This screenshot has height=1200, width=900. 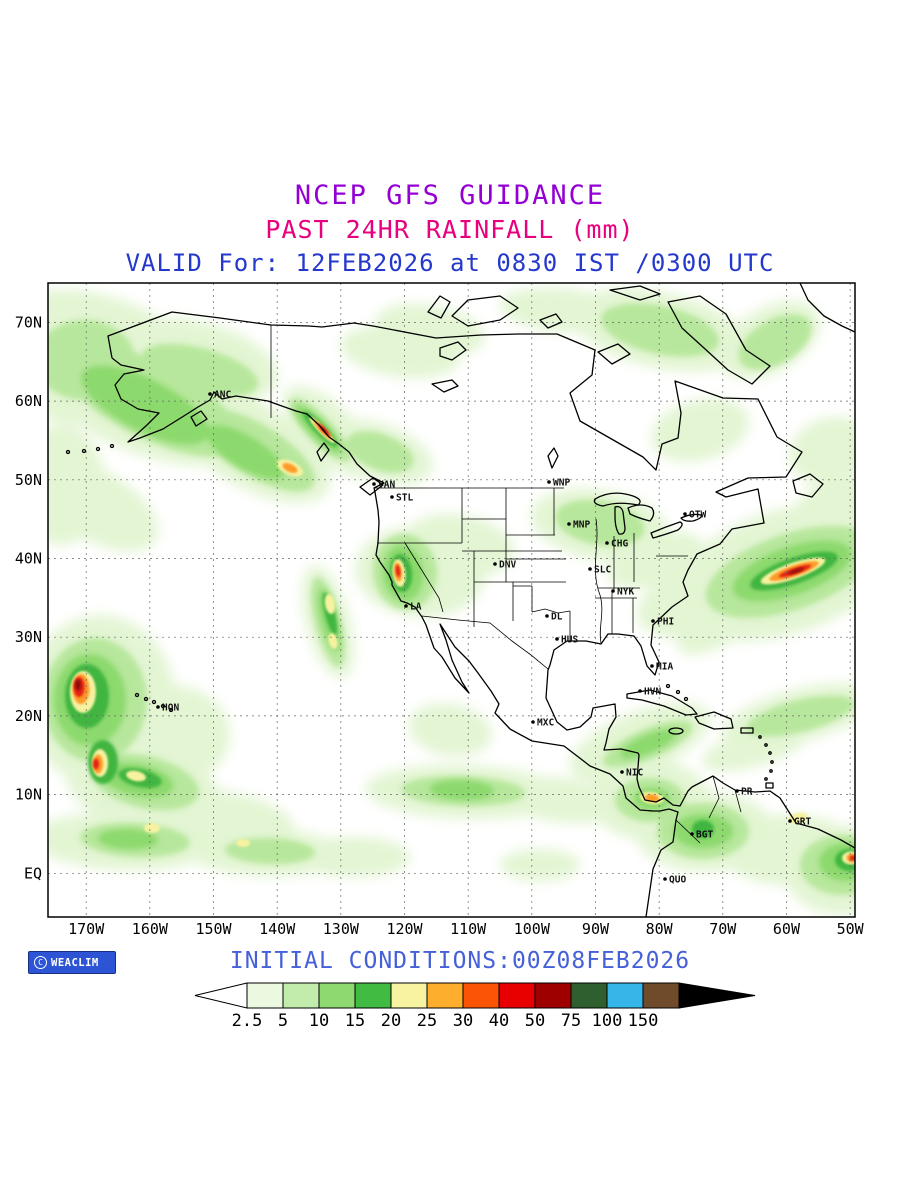 I want to click on city-label: NYK, so click(x=625, y=592).